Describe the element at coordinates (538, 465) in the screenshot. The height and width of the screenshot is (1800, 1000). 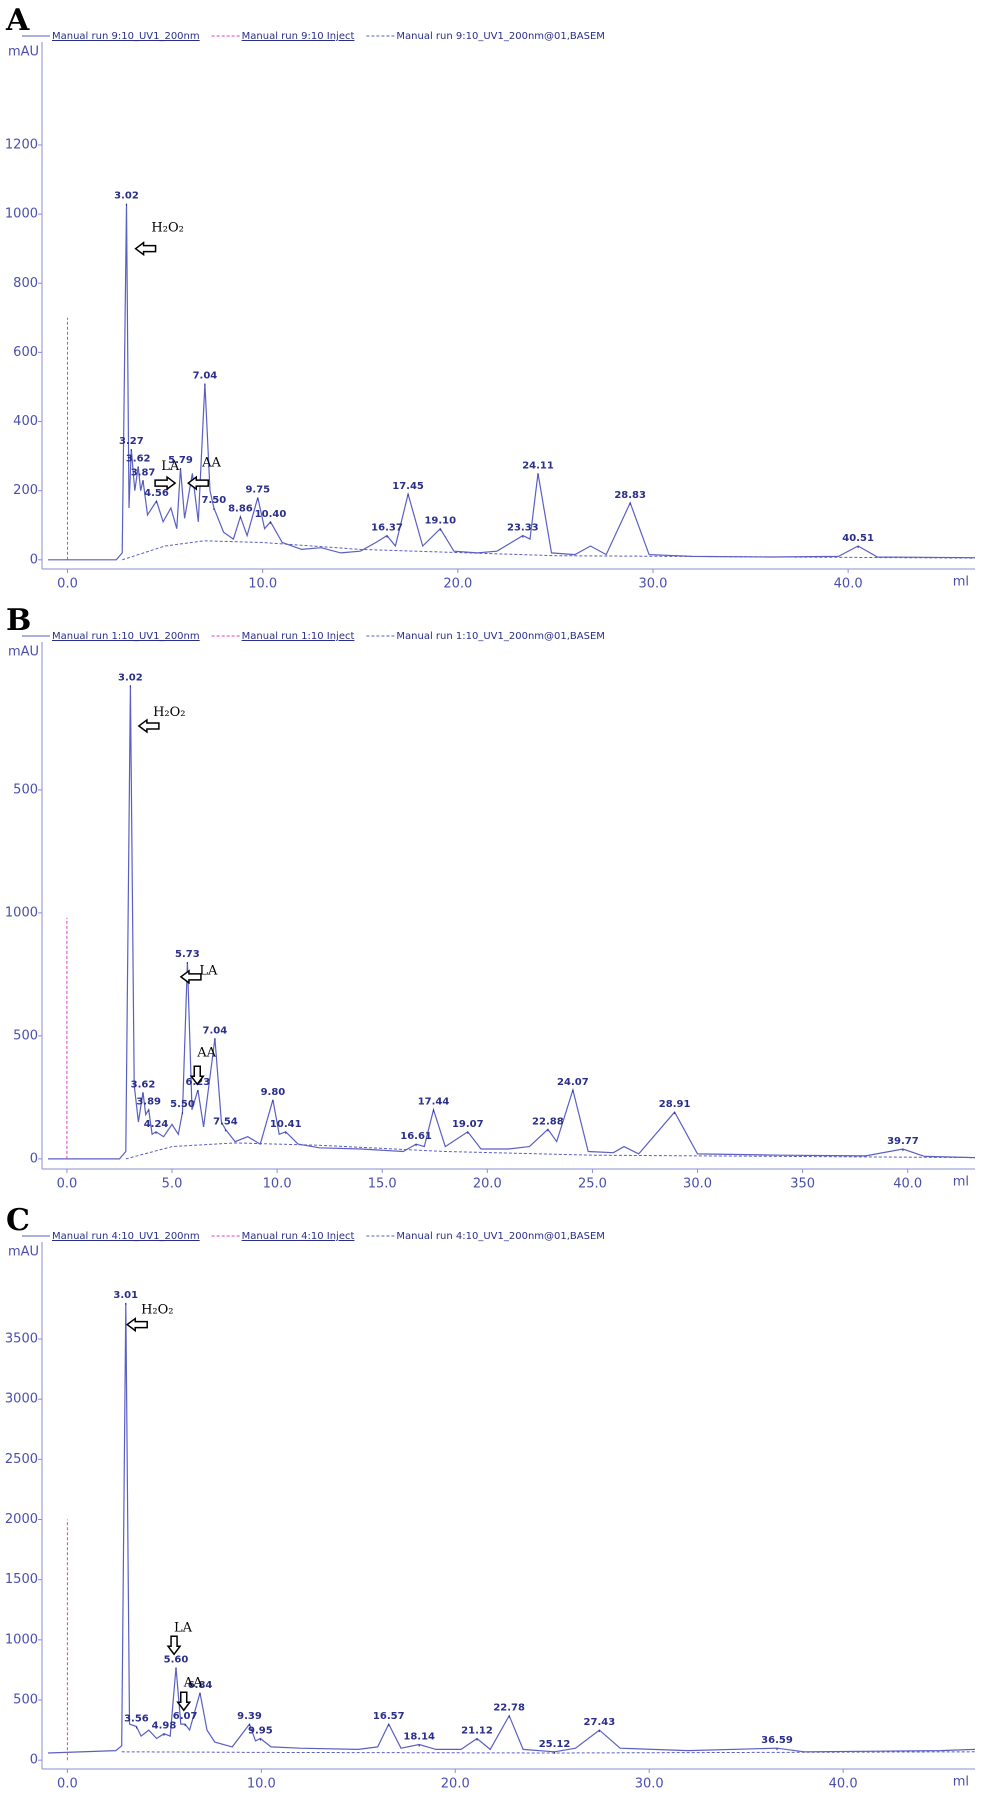
I see `peak-label: 24.11` at that location.